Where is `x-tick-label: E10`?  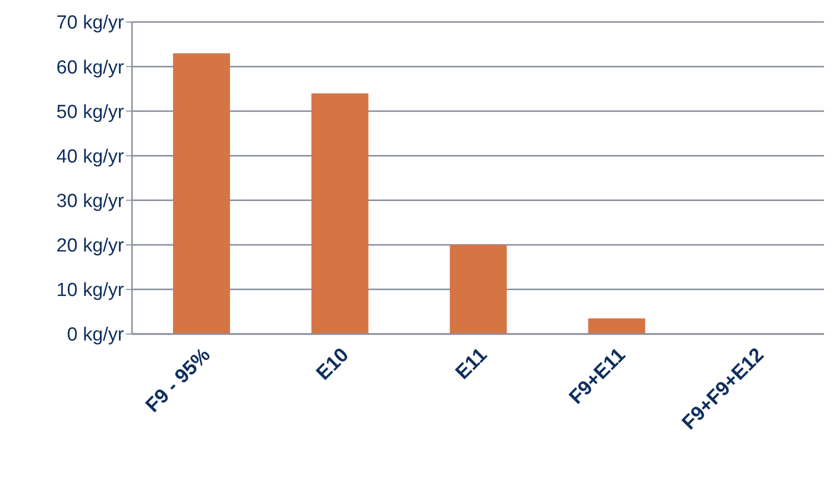
x-tick-label: E10 is located at coordinates (333, 364).